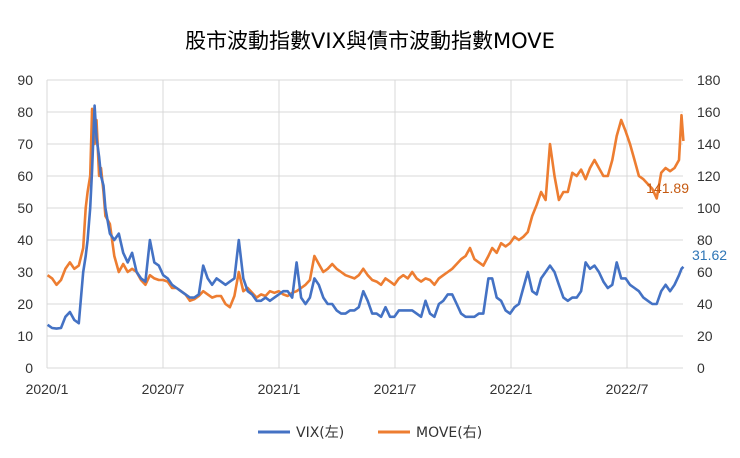 This screenshot has height=458, width=740. What do you see at coordinates (320, 433) in the screenshot?
I see `legend-vix-label: VIX(左)` at bounding box center [320, 433].